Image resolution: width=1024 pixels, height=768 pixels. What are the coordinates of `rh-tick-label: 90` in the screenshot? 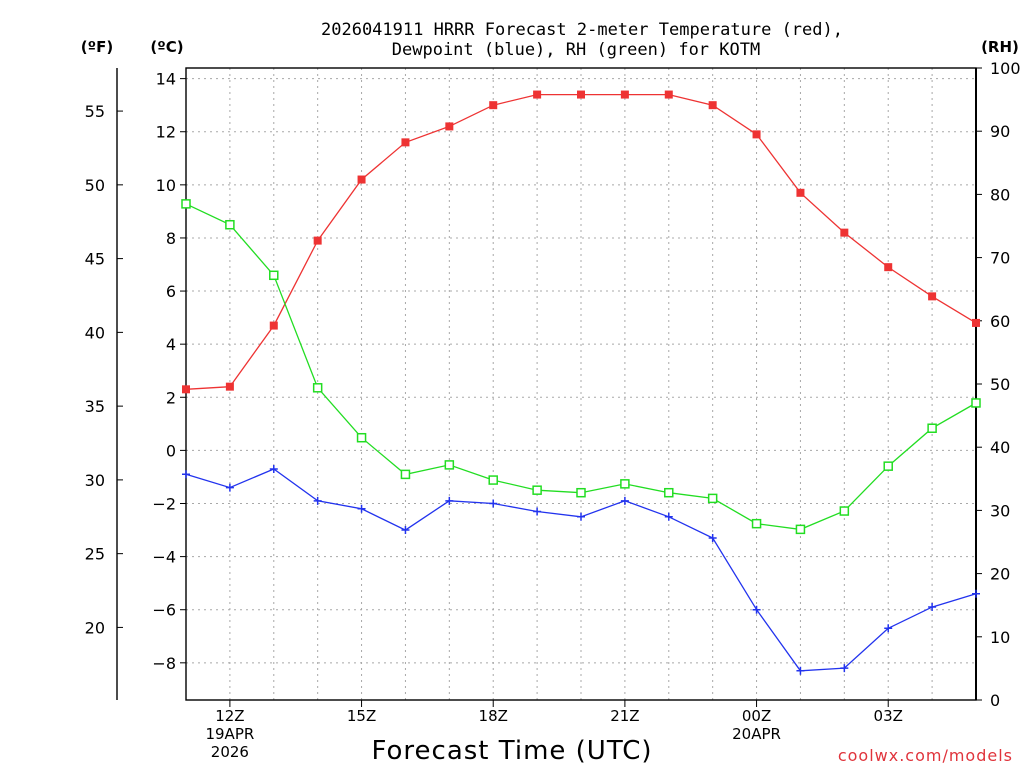 It's located at (1000, 131).